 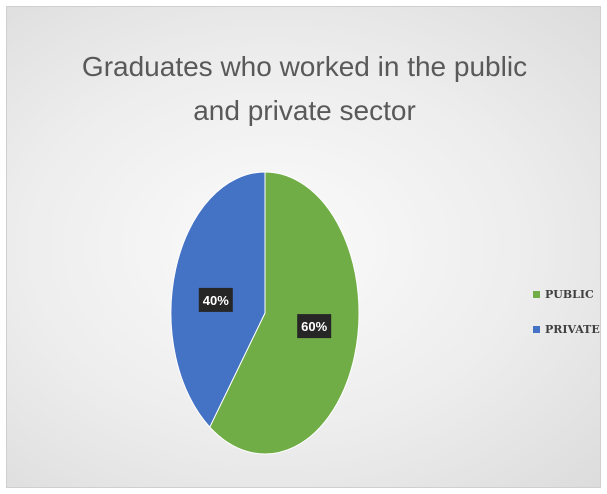 I want to click on pie-slice-public, so click(x=284, y=313).